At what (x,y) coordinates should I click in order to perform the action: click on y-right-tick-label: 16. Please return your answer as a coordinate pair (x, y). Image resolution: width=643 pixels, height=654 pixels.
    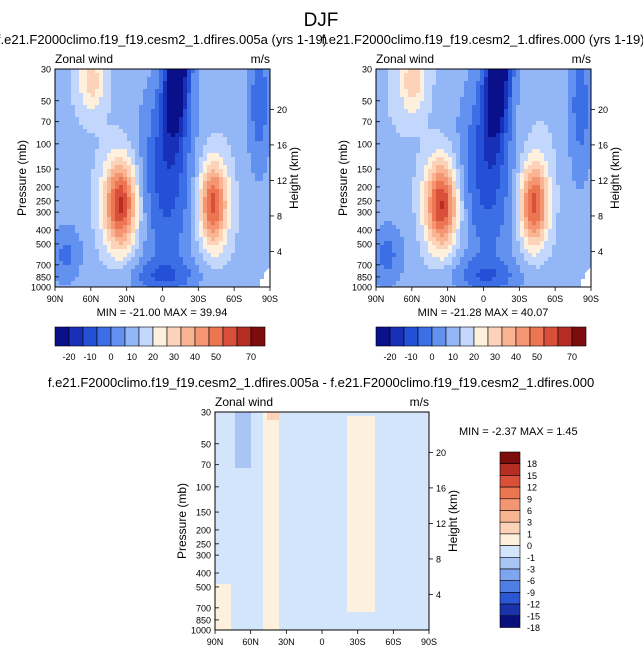
    Looking at the image, I should click on (282, 145).